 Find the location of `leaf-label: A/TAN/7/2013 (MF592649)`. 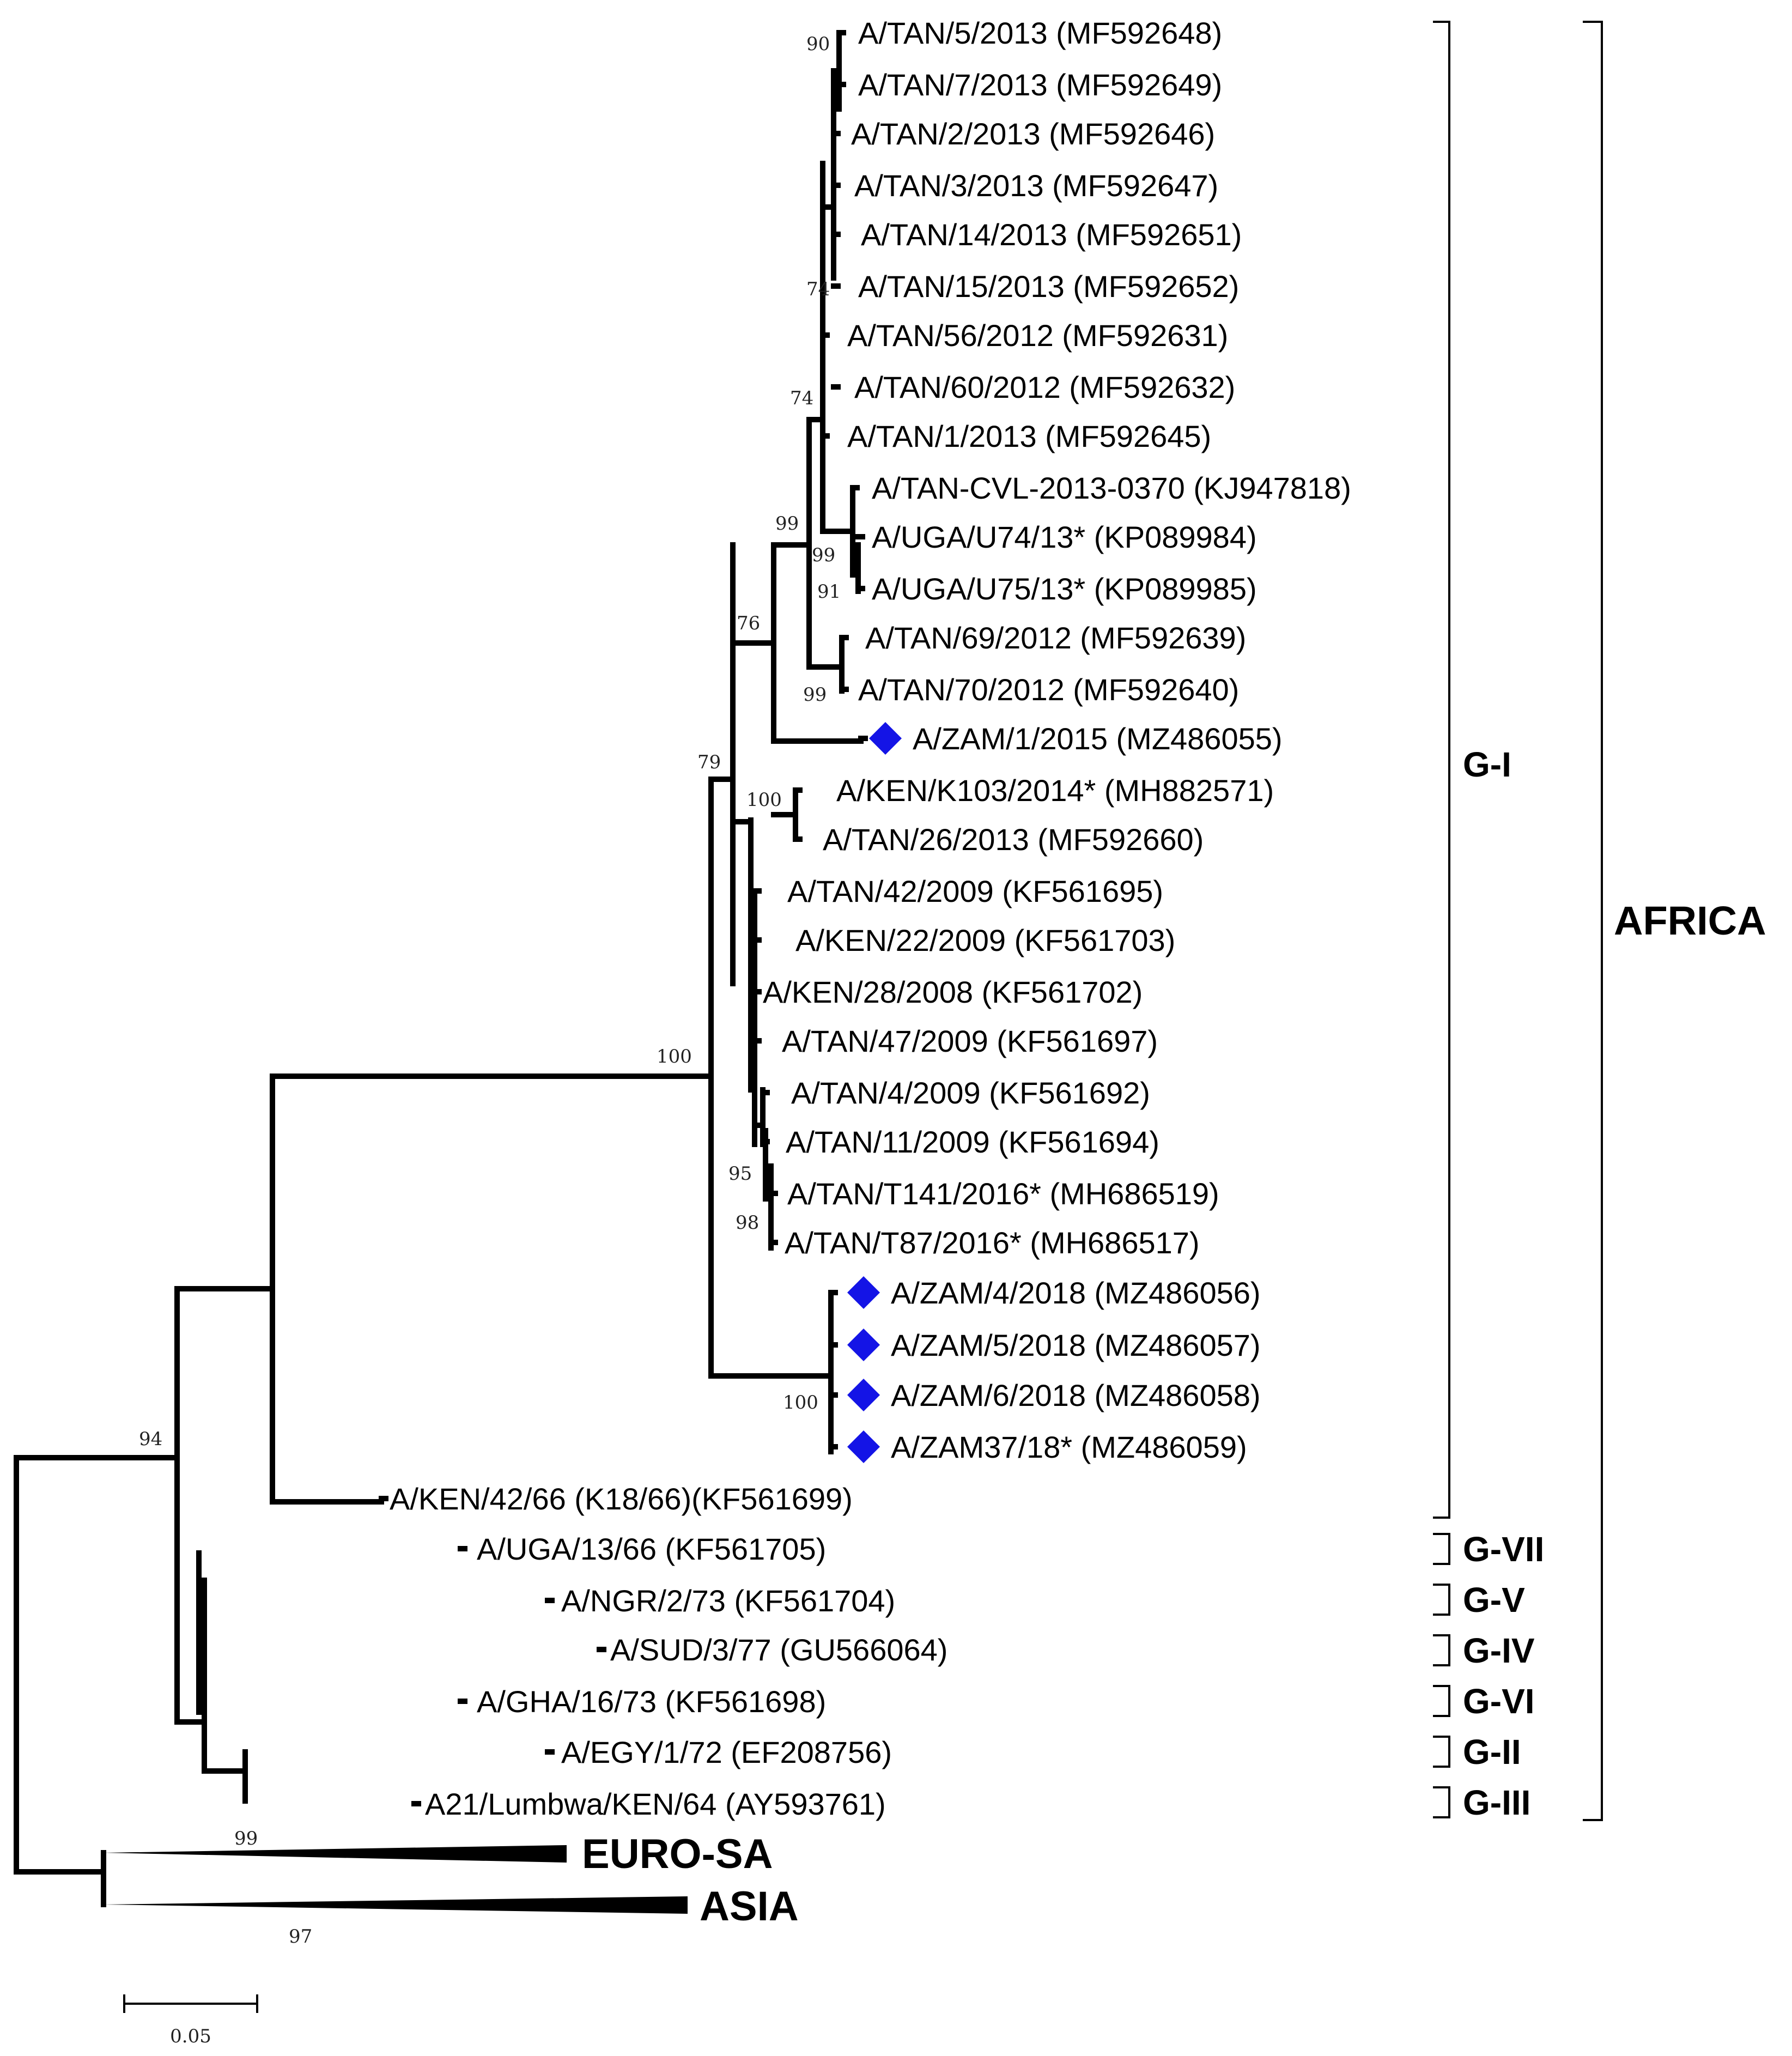

leaf-label: A/TAN/7/2013 (MF592649) is located at coordinates (1040, 85).